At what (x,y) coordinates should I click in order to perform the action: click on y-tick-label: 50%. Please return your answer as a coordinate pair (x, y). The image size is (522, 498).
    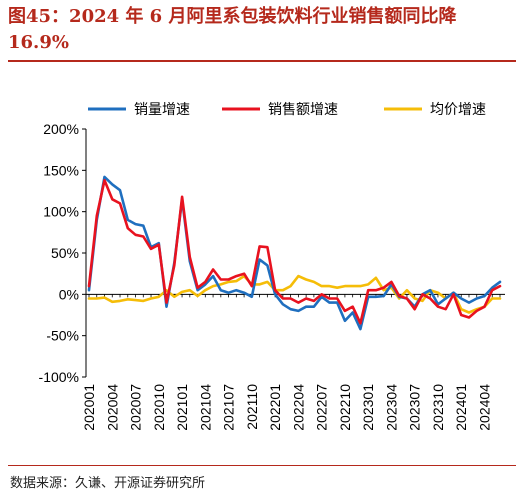
    Looking at the image, I should click on (65, 253).